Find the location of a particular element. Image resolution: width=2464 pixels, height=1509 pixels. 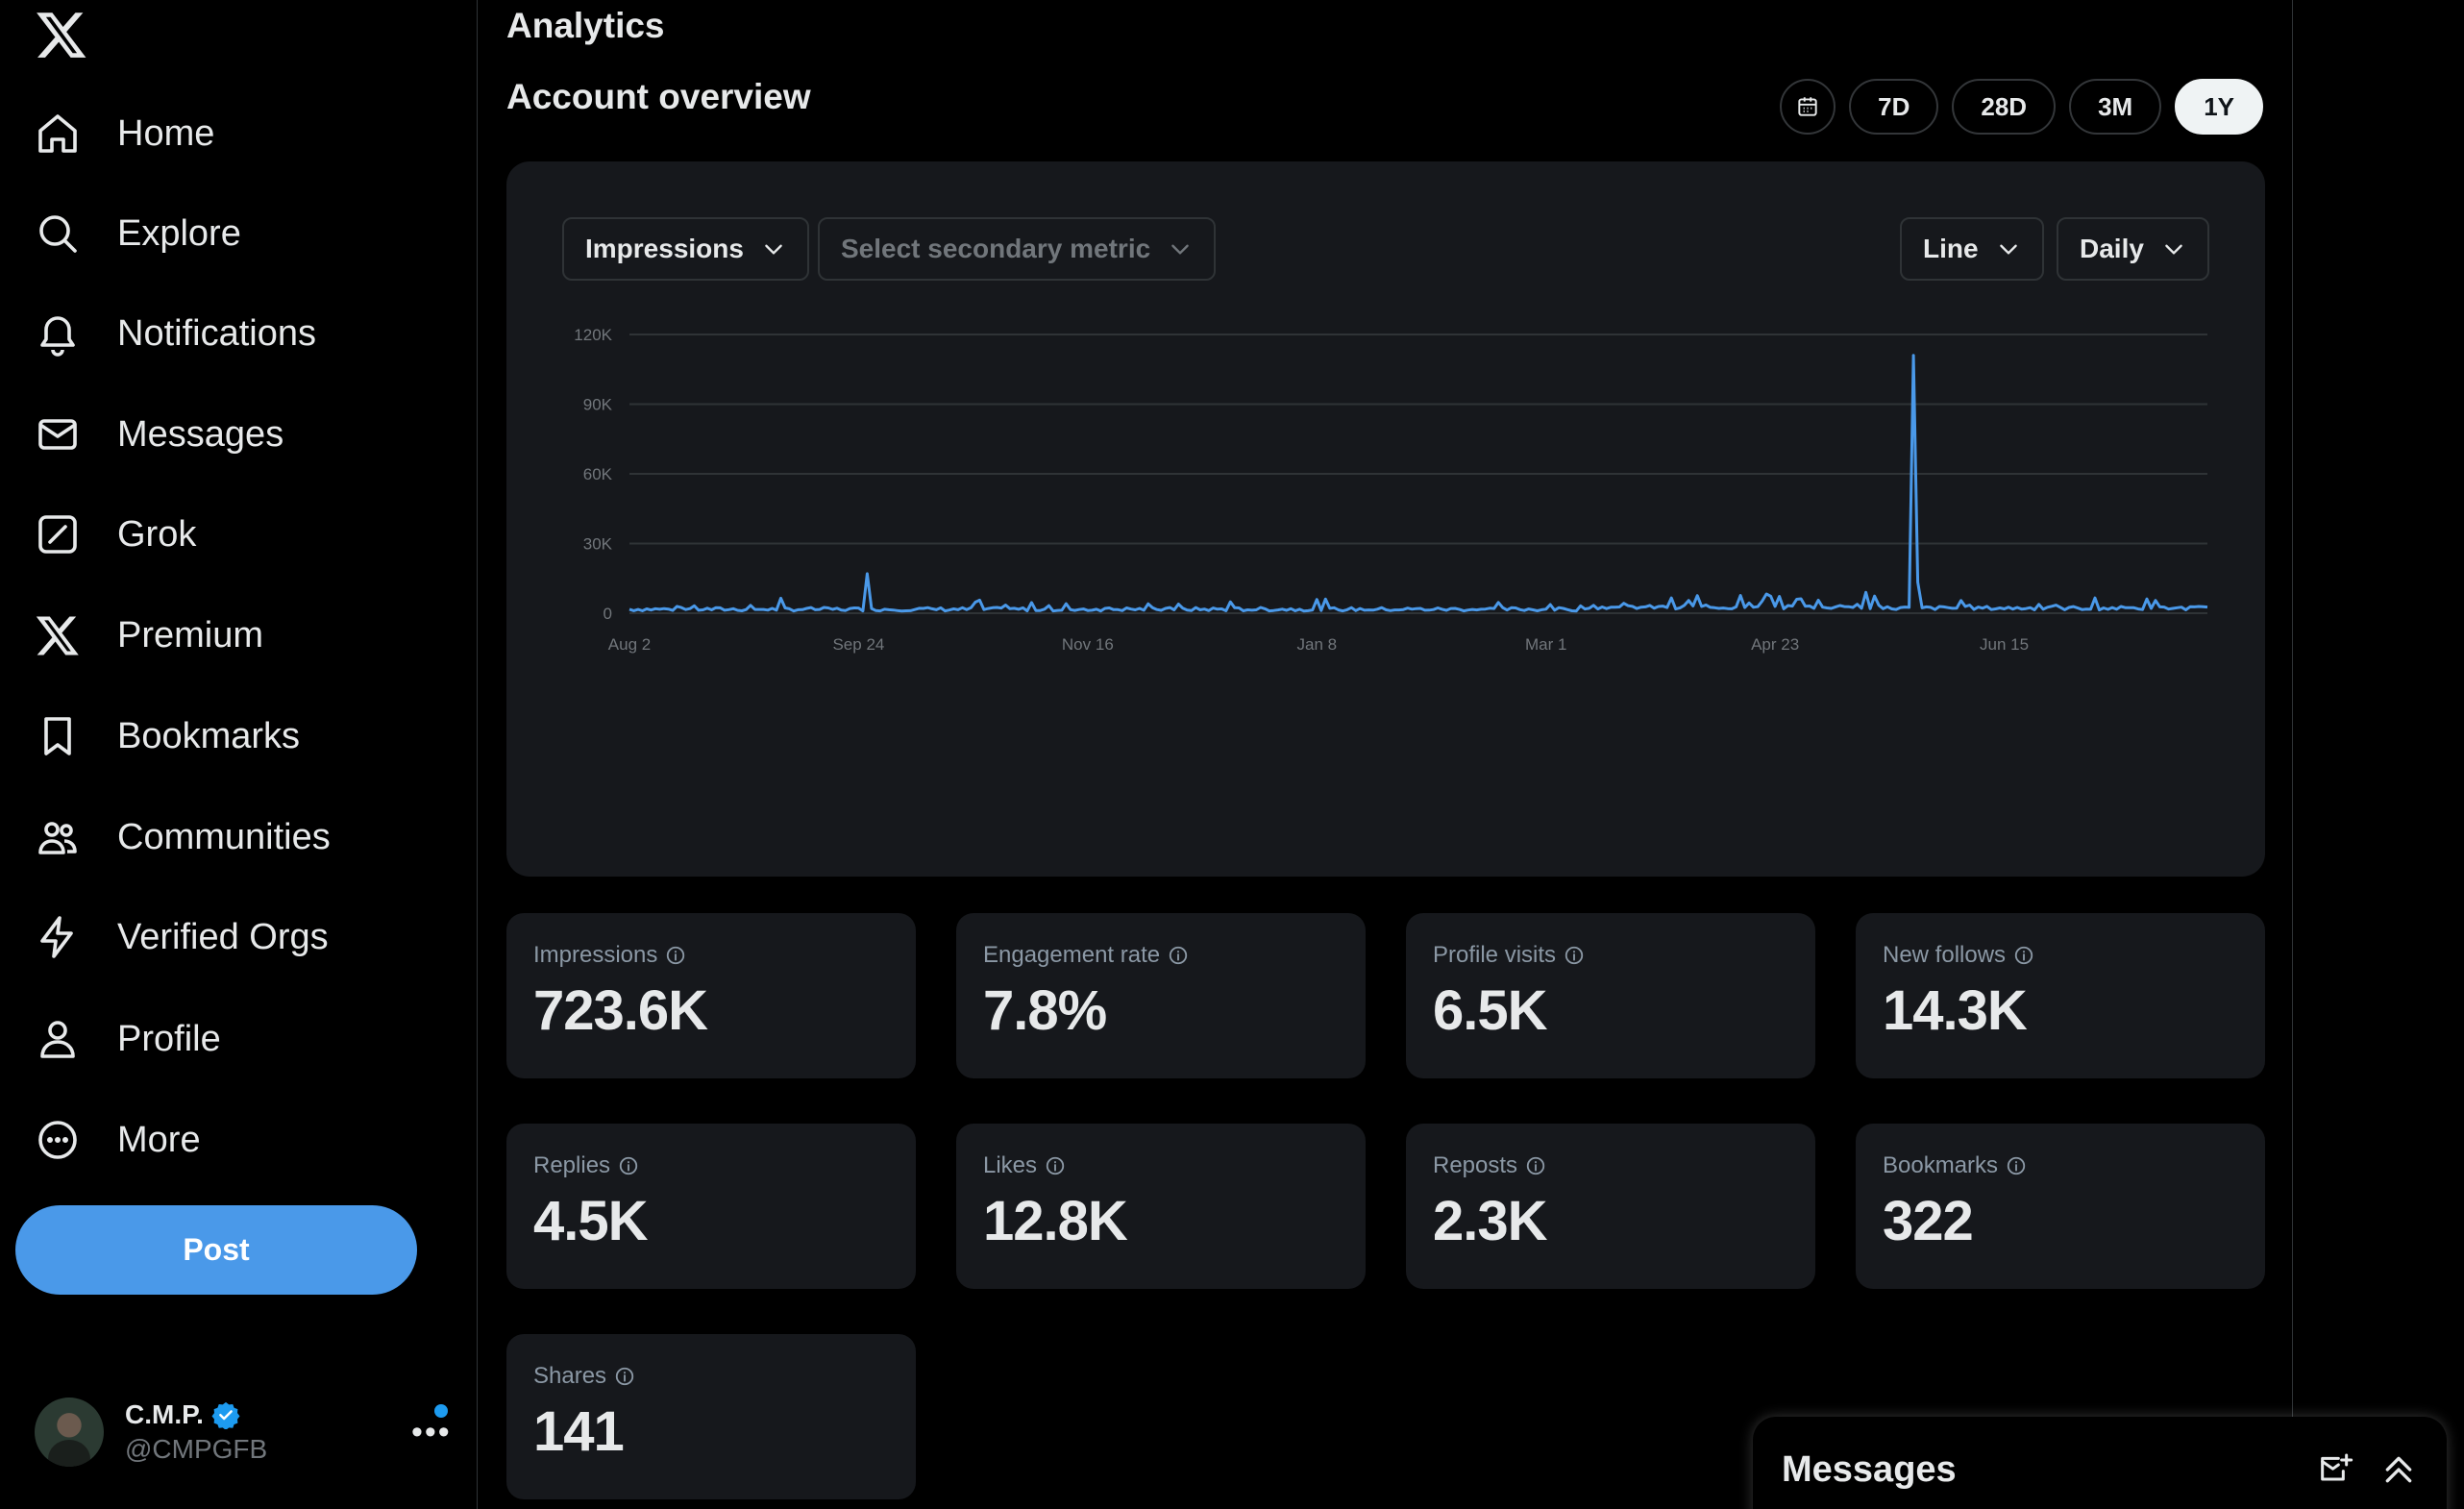

metric-value: 322 is located at coordinates (1928, 1221).